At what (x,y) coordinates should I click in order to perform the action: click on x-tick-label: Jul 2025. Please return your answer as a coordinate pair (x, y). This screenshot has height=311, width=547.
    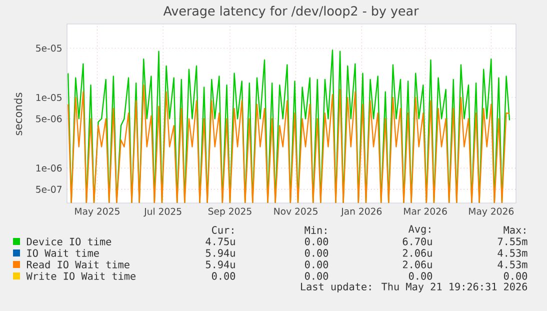
    Looking at the image, I should click on (163, 212).